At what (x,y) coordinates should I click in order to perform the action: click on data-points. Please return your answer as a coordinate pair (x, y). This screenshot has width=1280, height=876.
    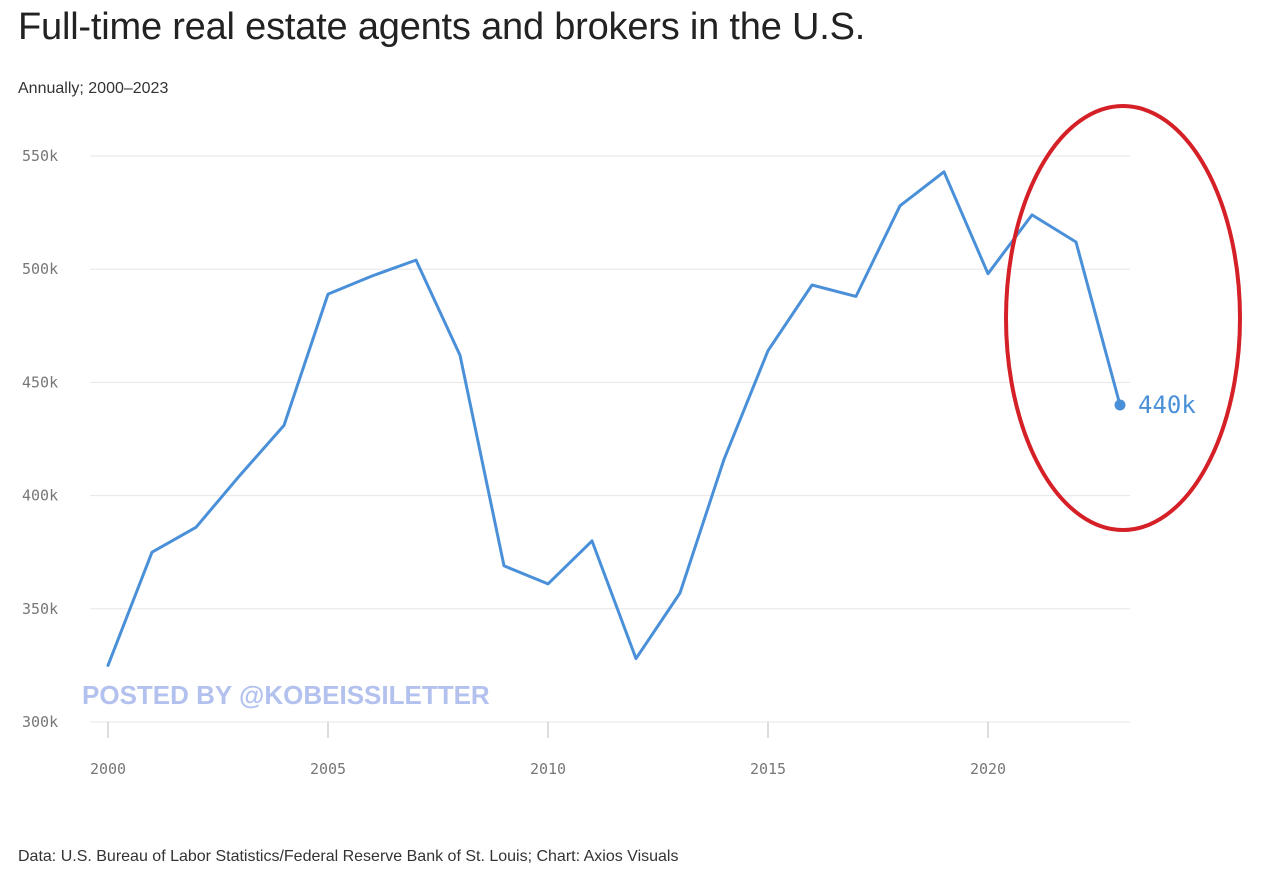
    Looking at the image, I should click on (1120, 405).